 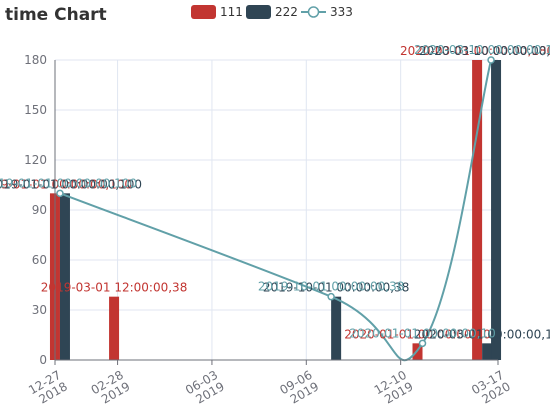 What do you see at coordinates (43, 360) in the screenshot?
I see `y-tick-label: 0` at bounding box center [43, 360].